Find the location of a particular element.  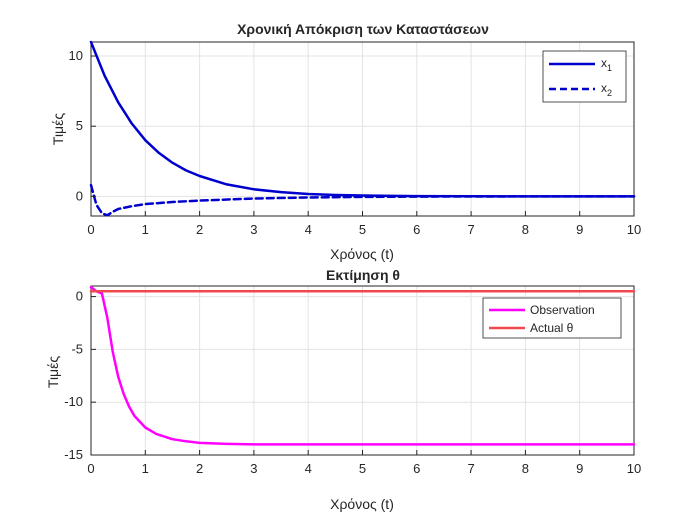

legend-x2-label: x2 is located at coordinates (606, 89).